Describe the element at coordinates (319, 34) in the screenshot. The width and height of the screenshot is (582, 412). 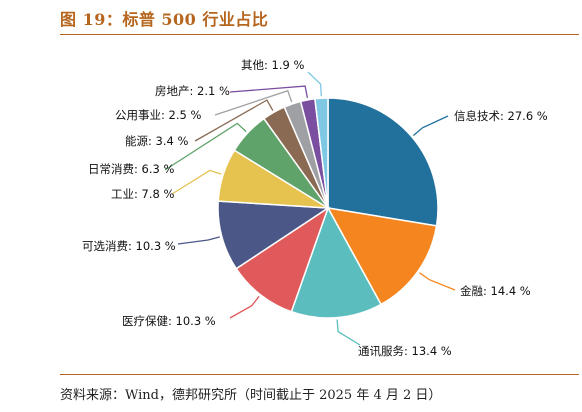
I see `title-divider` at that location.